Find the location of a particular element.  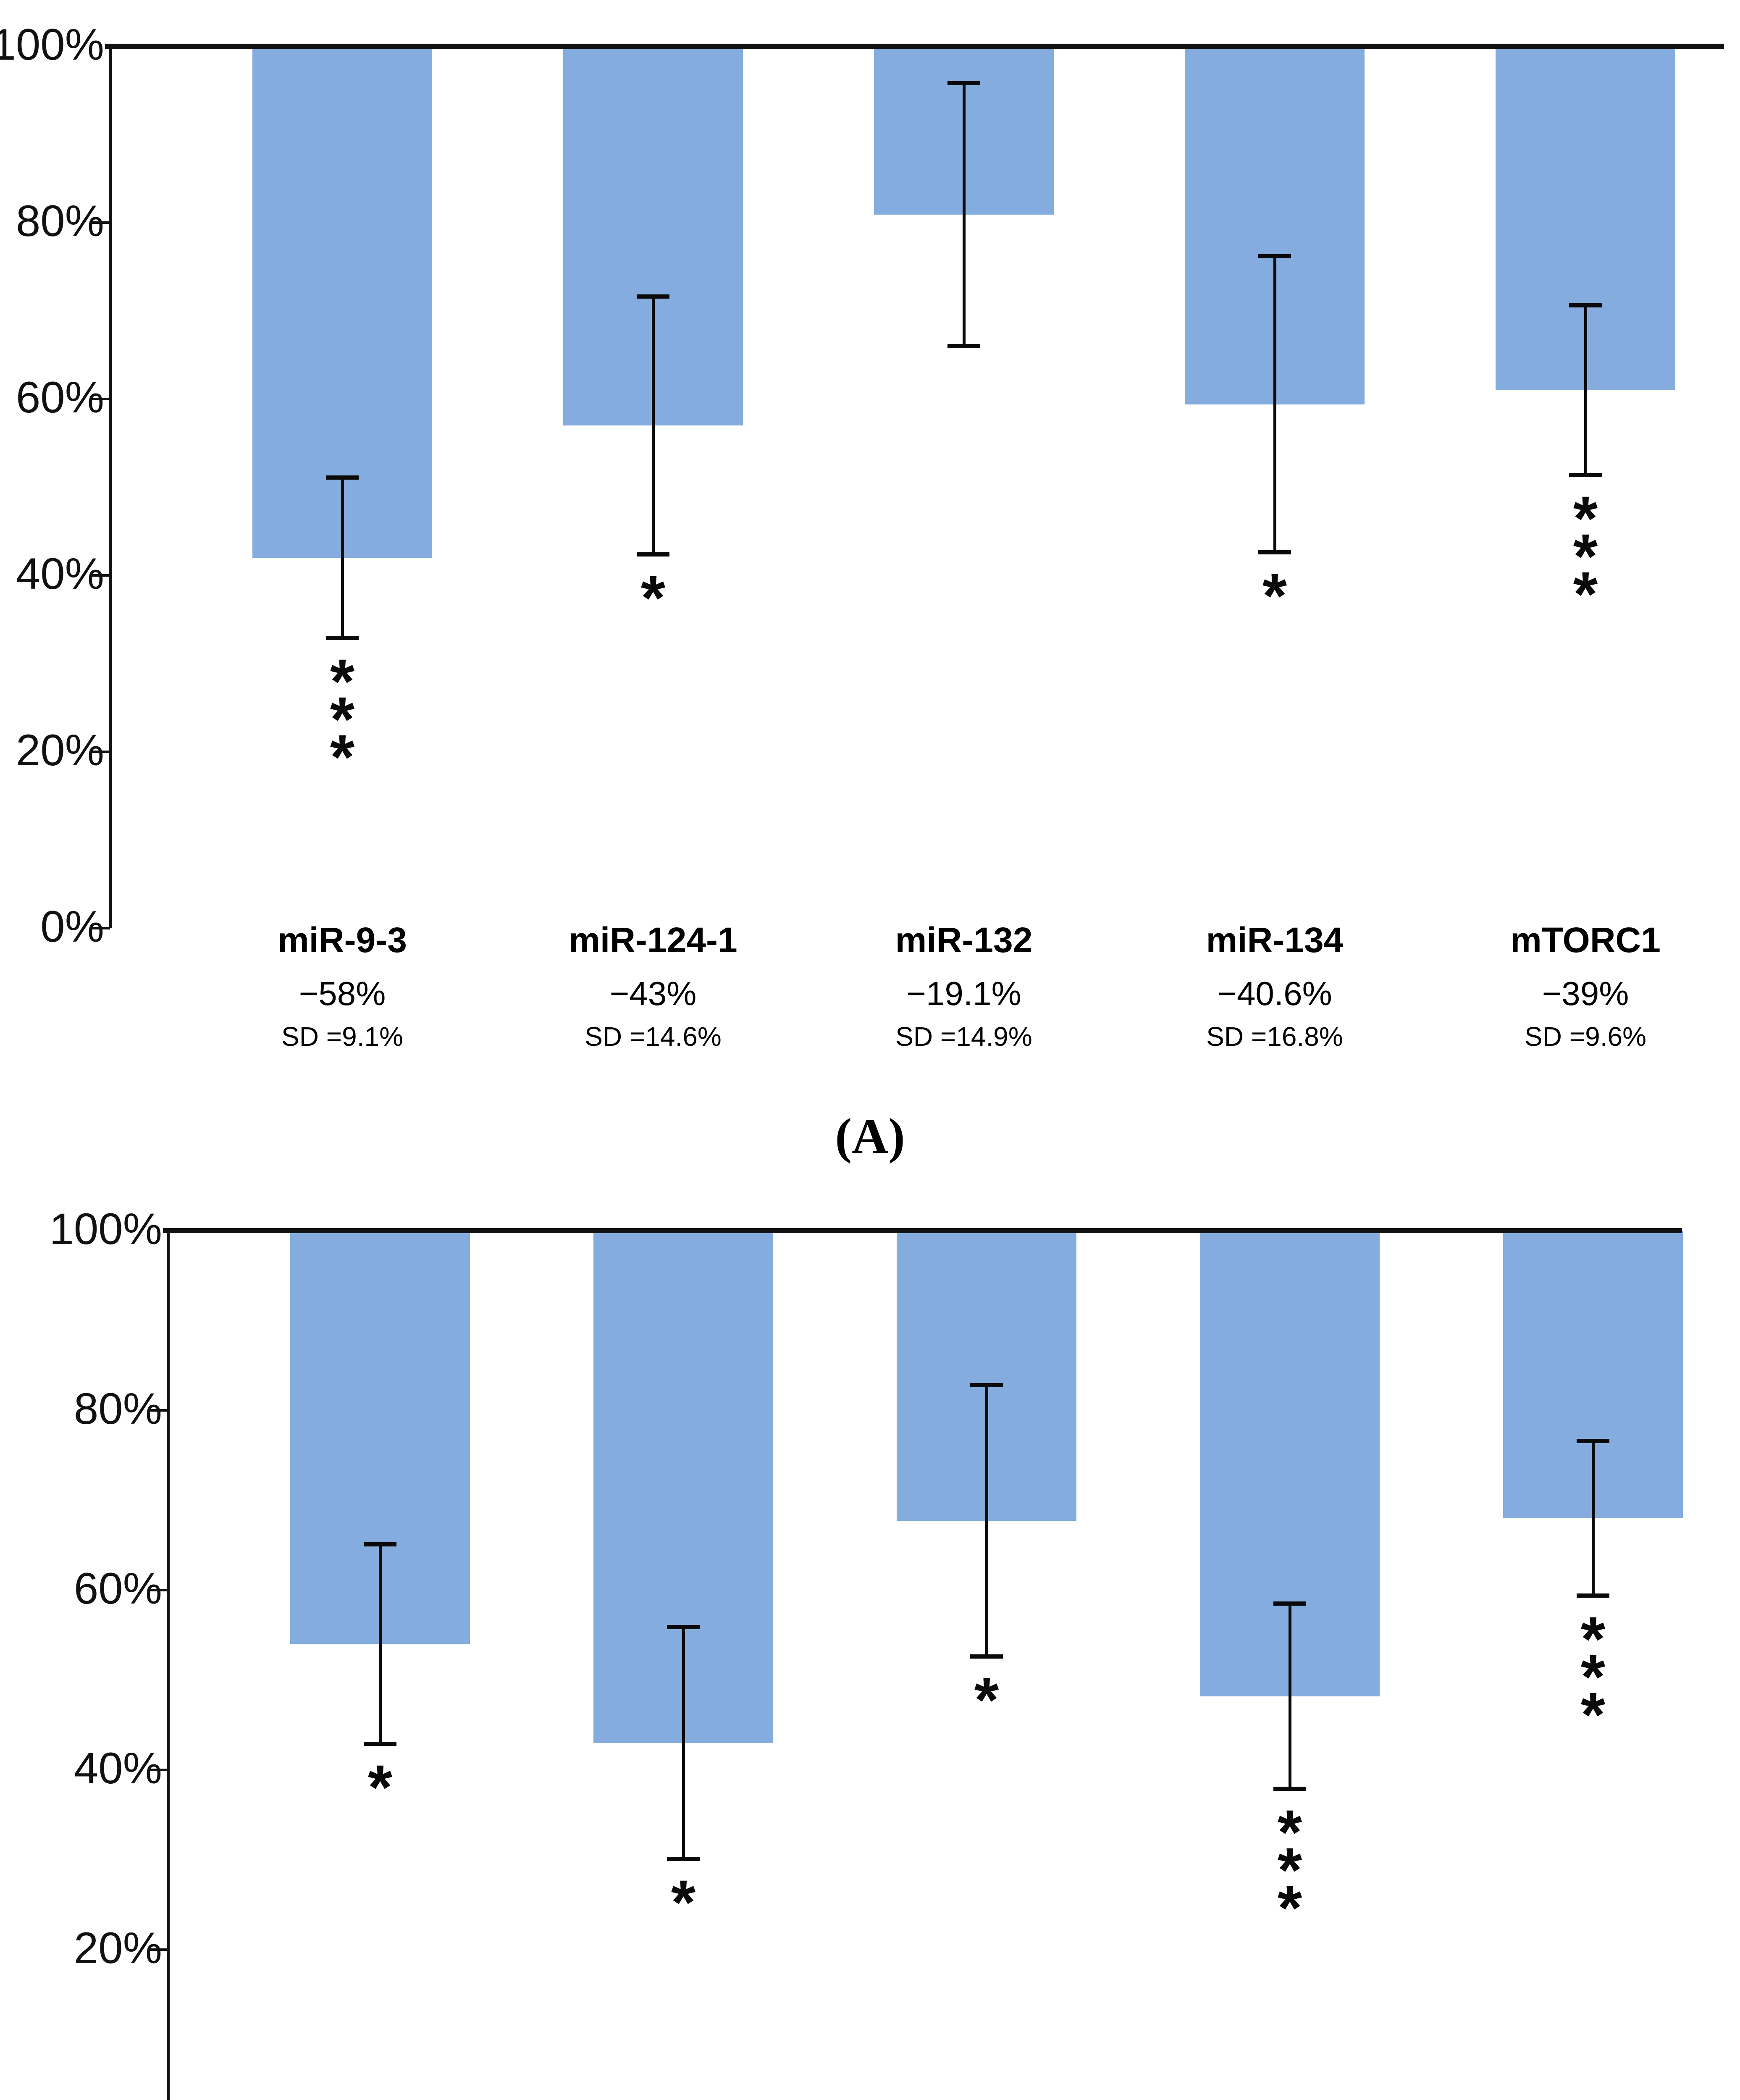

category-sd-value: SD =16.8% is located at coordinates (1274, 1036).